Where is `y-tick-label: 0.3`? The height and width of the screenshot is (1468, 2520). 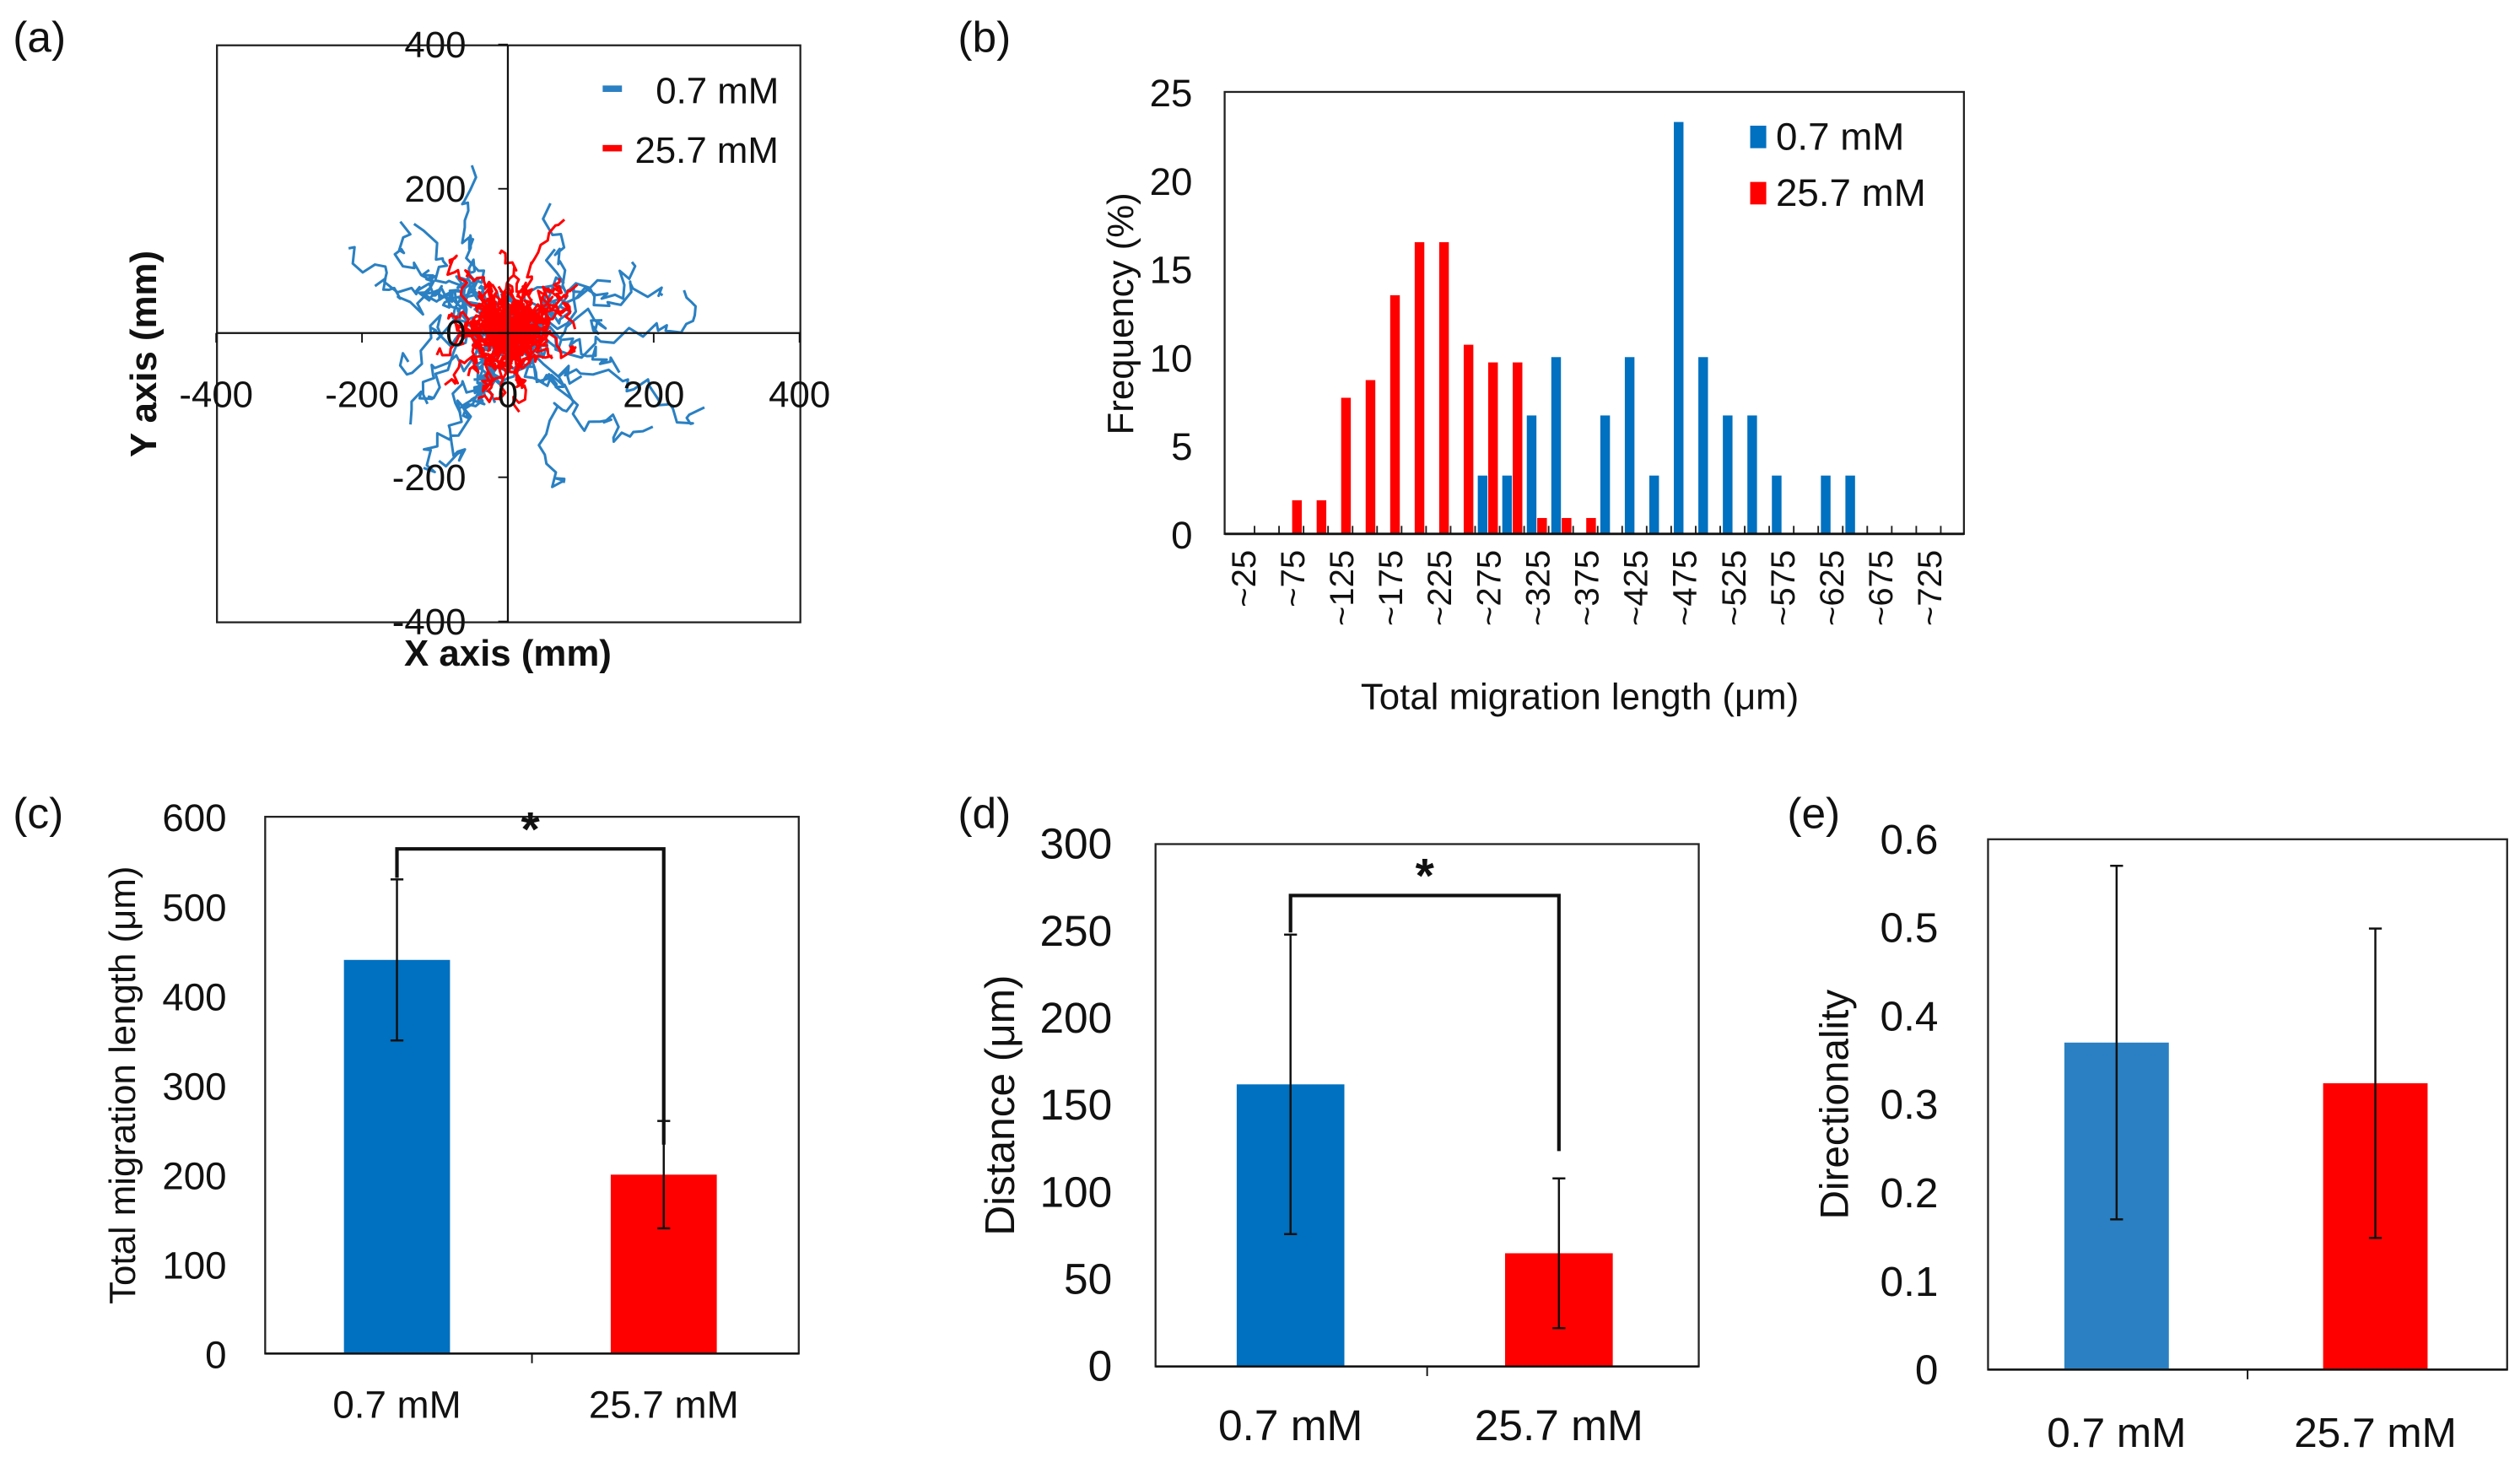 y-tick-label: 0.3 is located at coordinates (1910, 1105).